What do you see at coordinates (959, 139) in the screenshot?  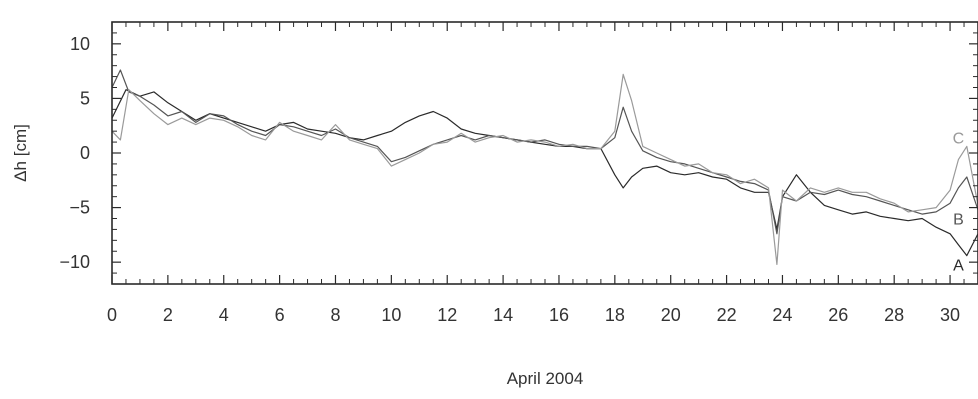 I see `series-label-c: C` at bounding box center [959, 139].